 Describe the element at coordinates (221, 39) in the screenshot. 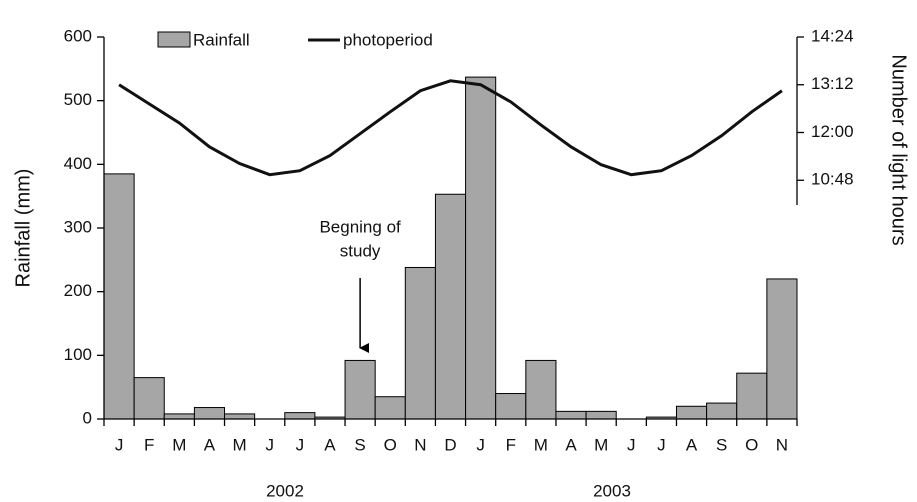

I see `legend-label: Rainfall` at that location.